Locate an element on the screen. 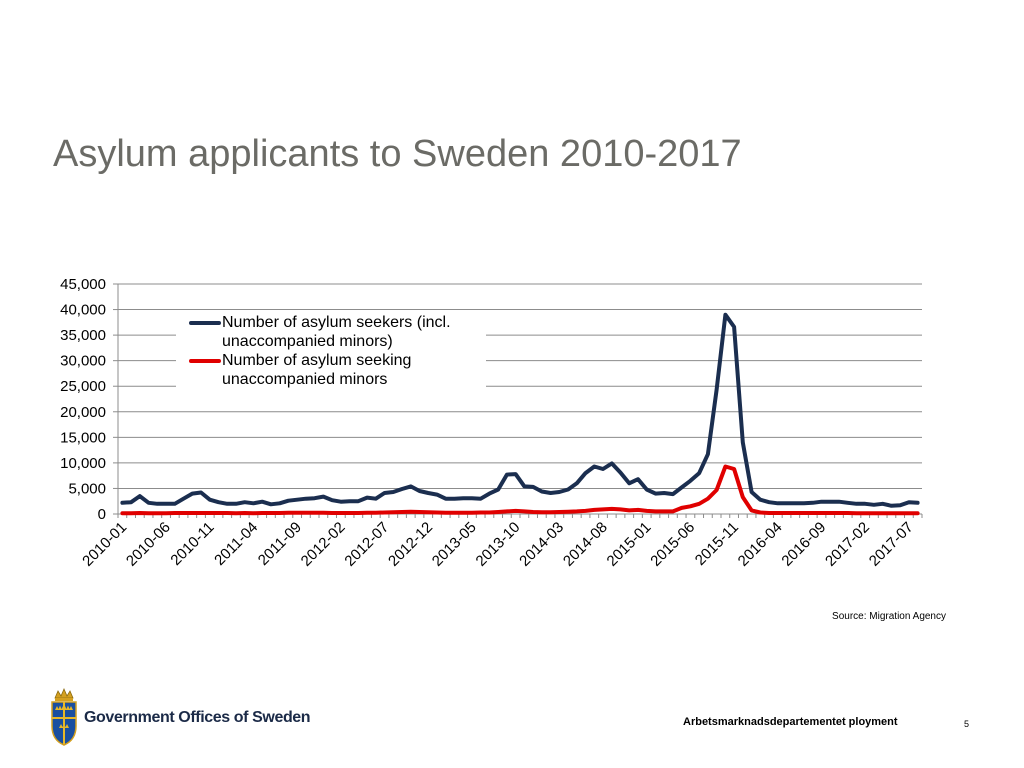 The height and width of the screenshot is (768, 1024). organization-name: Government Offices of Sweden is located at coordinates (197, 717).